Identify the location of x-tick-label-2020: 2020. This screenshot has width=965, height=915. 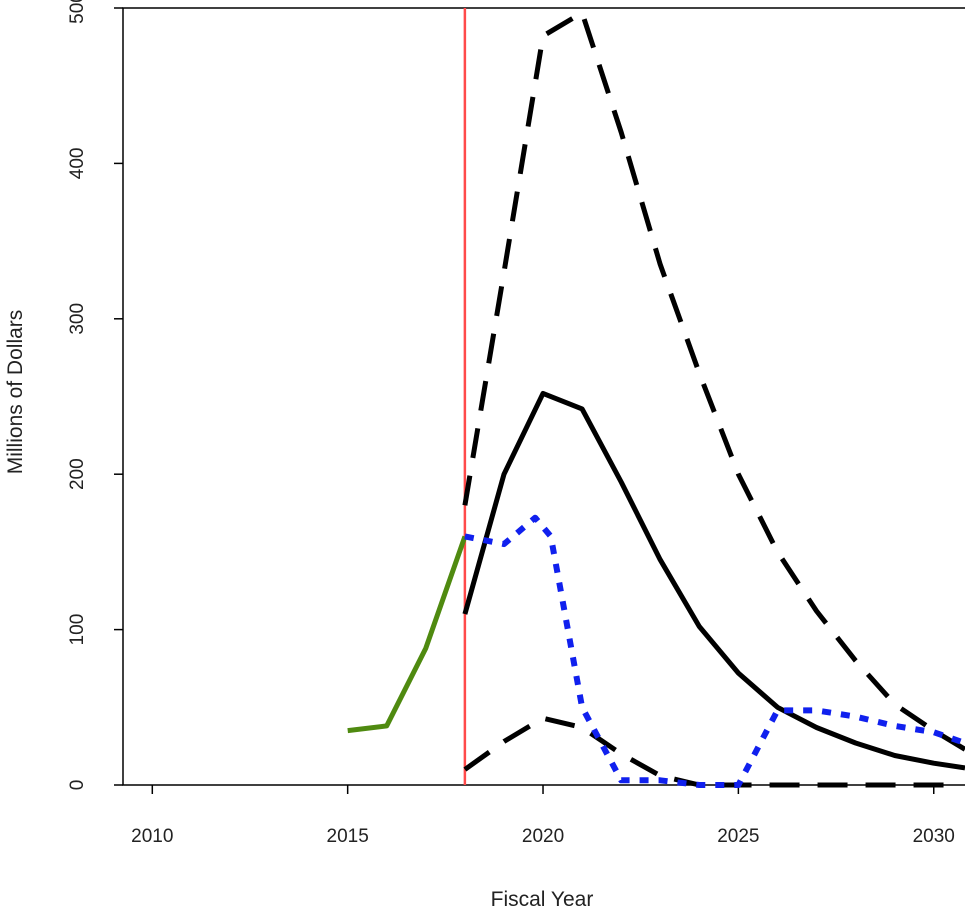
(543, 836).